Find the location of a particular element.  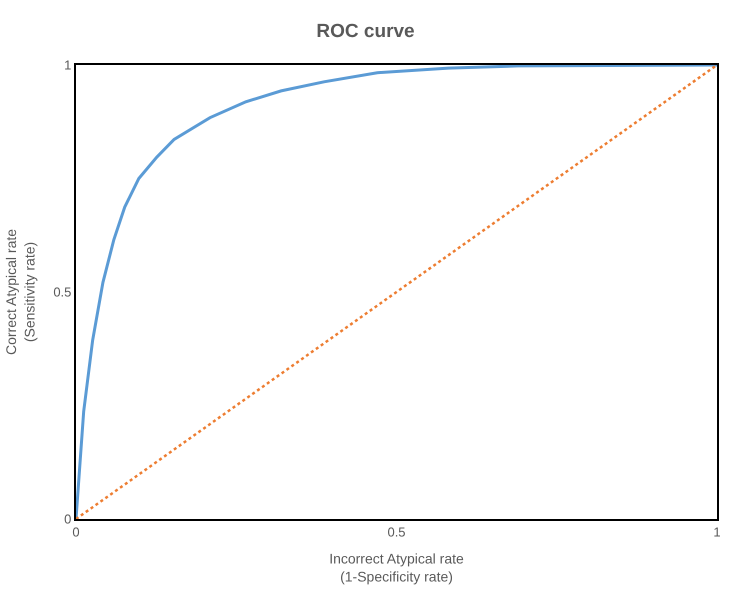

x-tick-label: 1 is located at coordinates (717, 532).